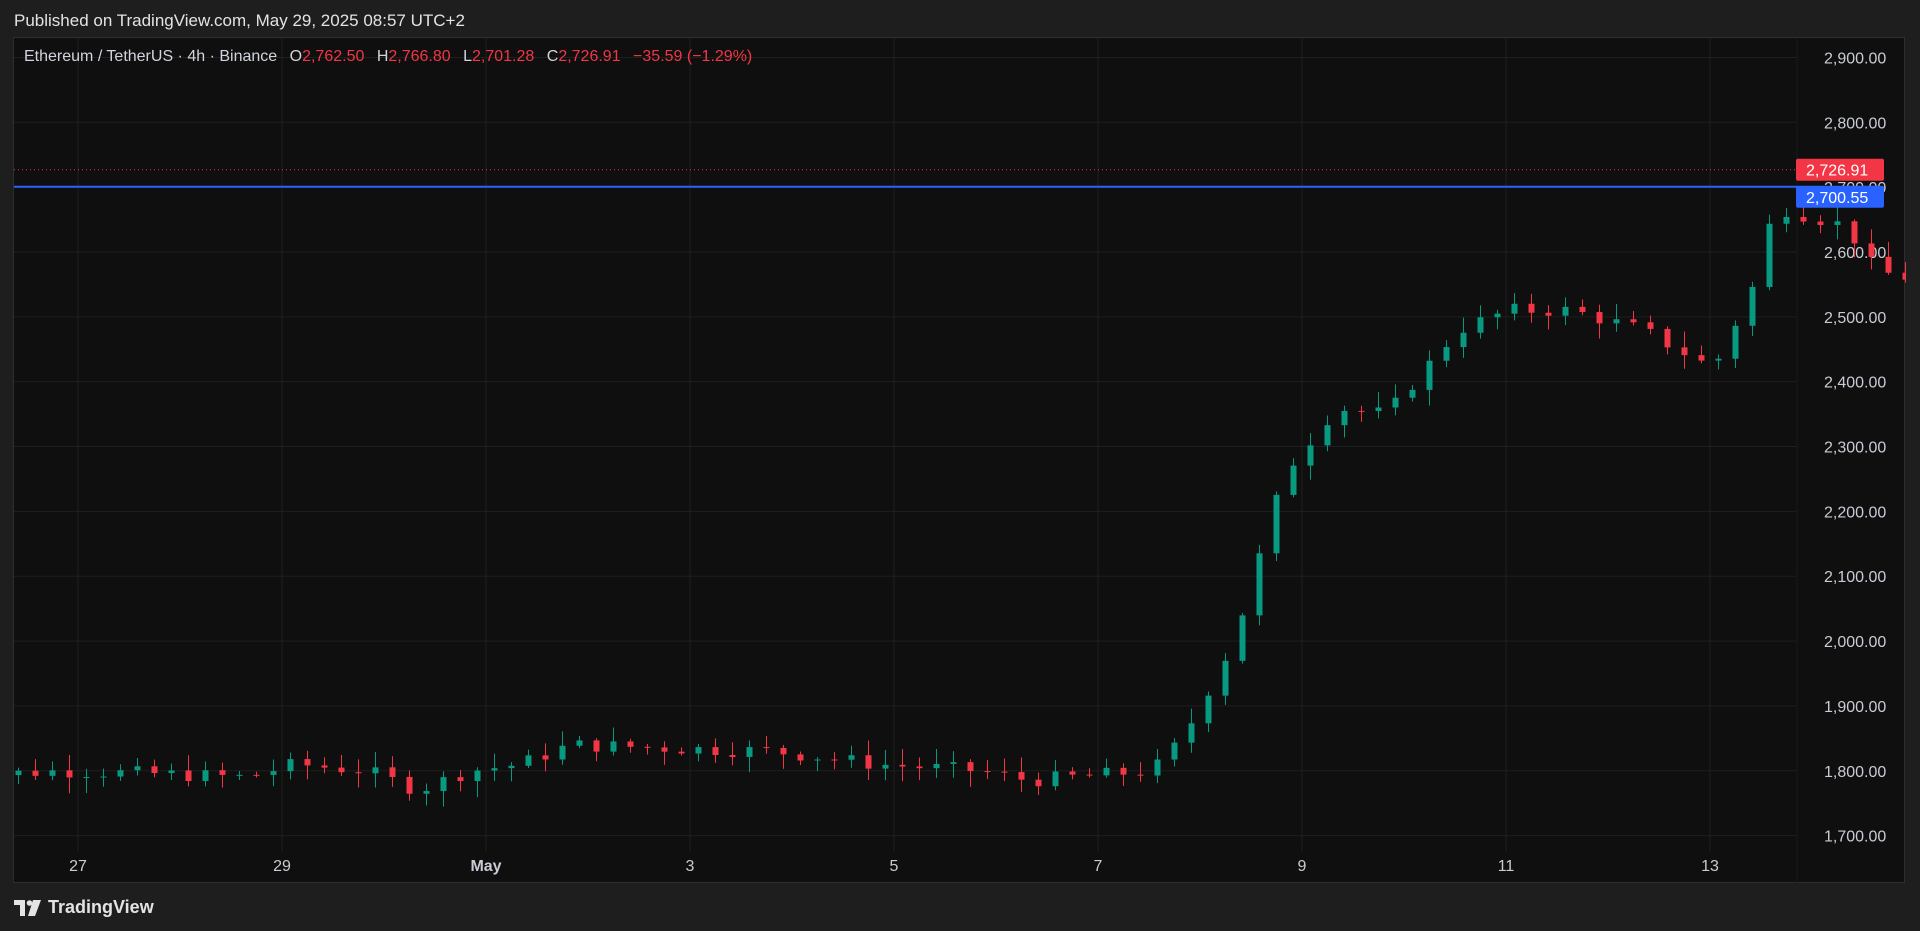 This screenshot has height=931, width=1920. Describe the element at coordinates (382, 56) in the screenshot. I see `high-label: H` at that location.